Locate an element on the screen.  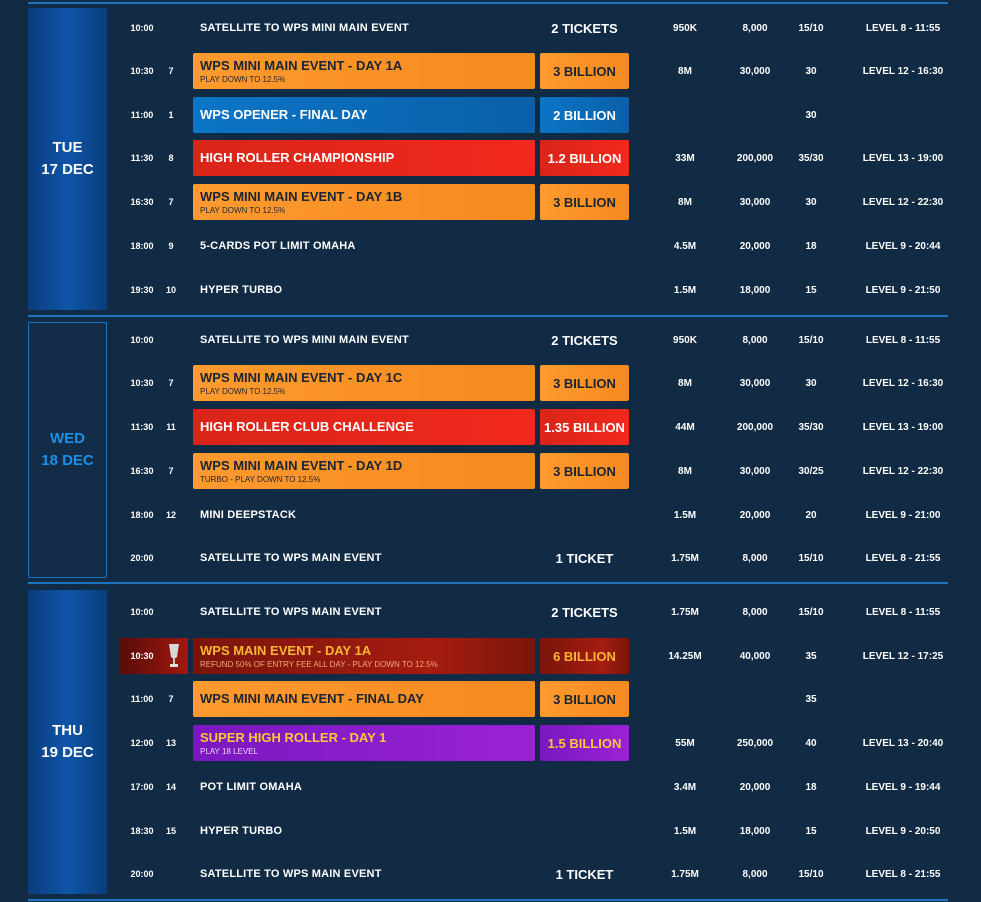
day-name: THU is located at coordinates (67, 730).